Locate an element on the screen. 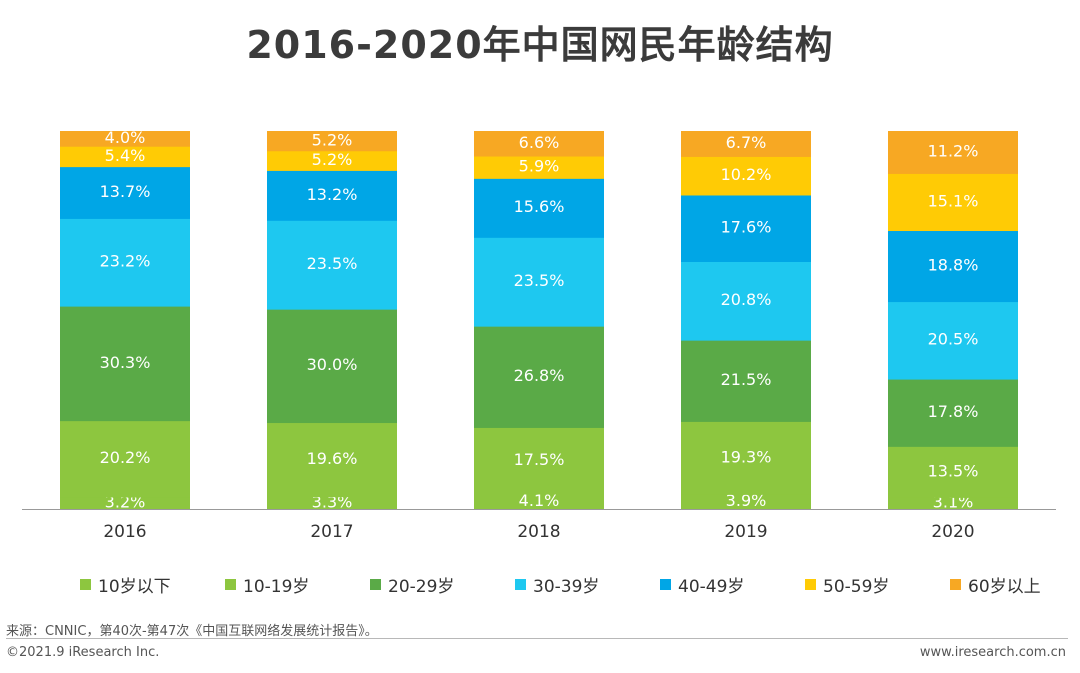 Image resolution: width=1080 pixels, height=673 pixels. legend: 10岁以下 10-19岁 20-29岁 30-39岁 40-49岁 50-59岁 60岁以上 is located at coordinates (580, 584).